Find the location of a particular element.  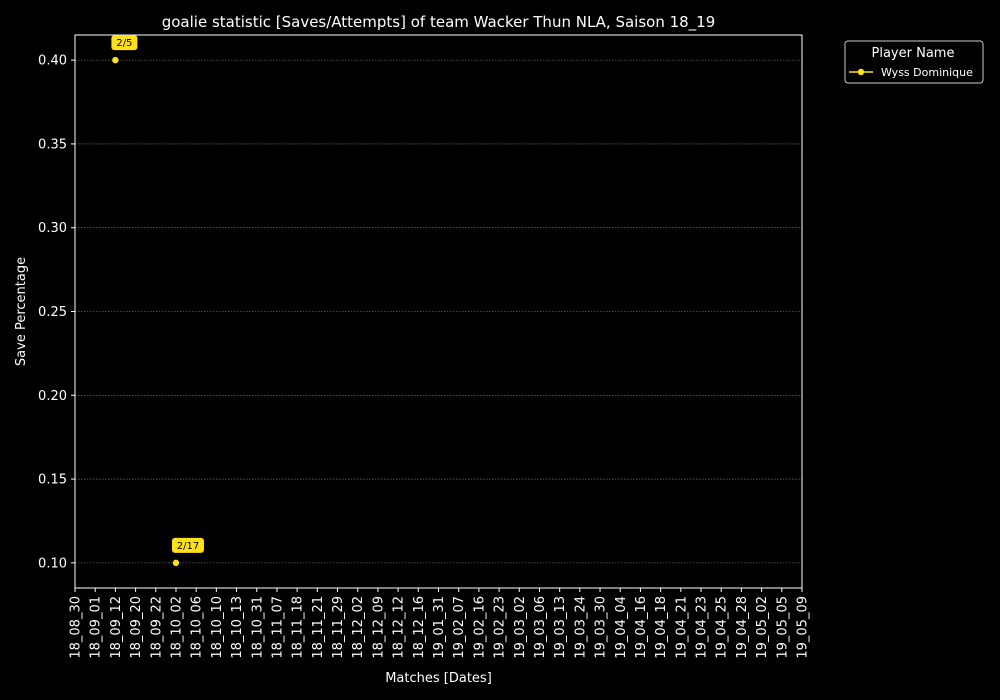

x-tick-label: 18_11_29 is located at coordinates (338, 627).